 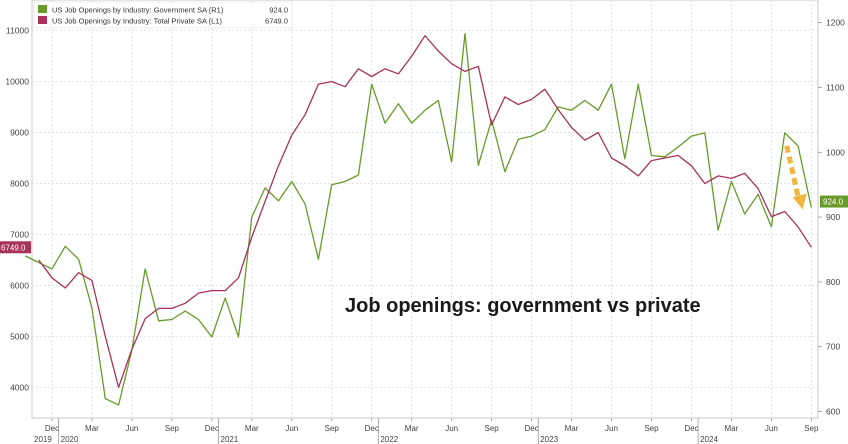 What do you see at coordinates (19, 387) in the screenshot?
I see `left-tick-label: 4000` at bounding box center [19, 387].